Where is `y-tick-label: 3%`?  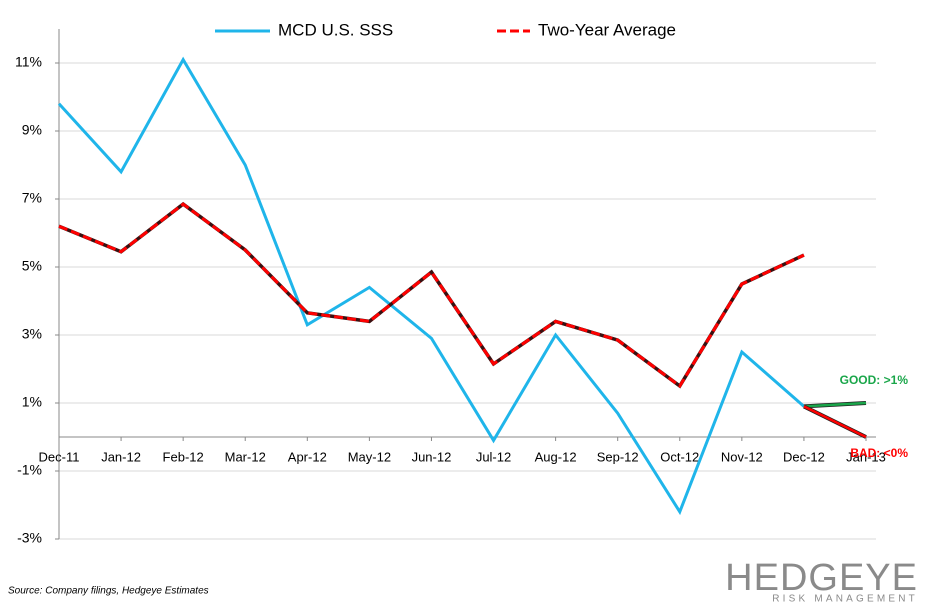 y-tick-label: 3% is located at coordinates (32, 334).